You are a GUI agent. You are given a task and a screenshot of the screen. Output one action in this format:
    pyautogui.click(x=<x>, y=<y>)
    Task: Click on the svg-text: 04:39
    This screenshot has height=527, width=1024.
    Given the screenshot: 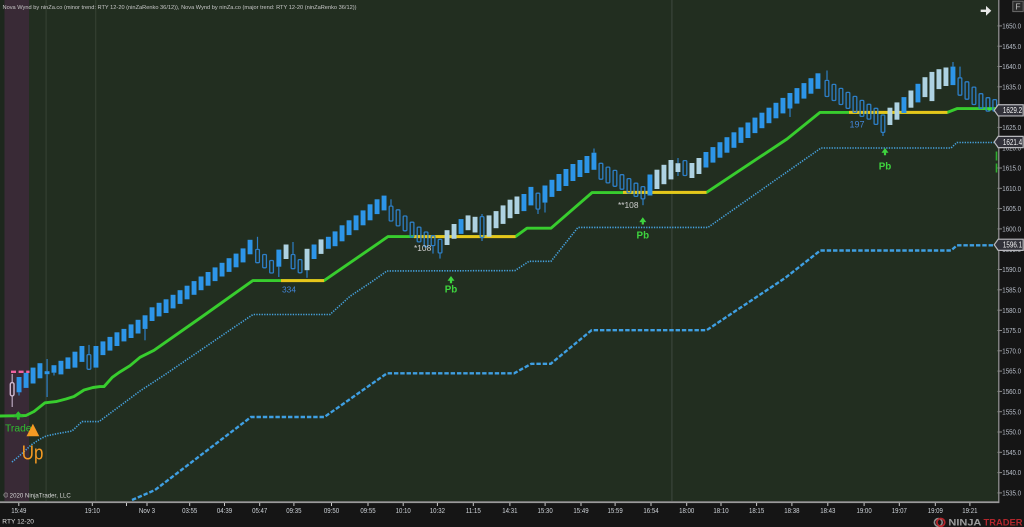 What is the action you would take?
    pyautogui.click(x=224, y=510)
    